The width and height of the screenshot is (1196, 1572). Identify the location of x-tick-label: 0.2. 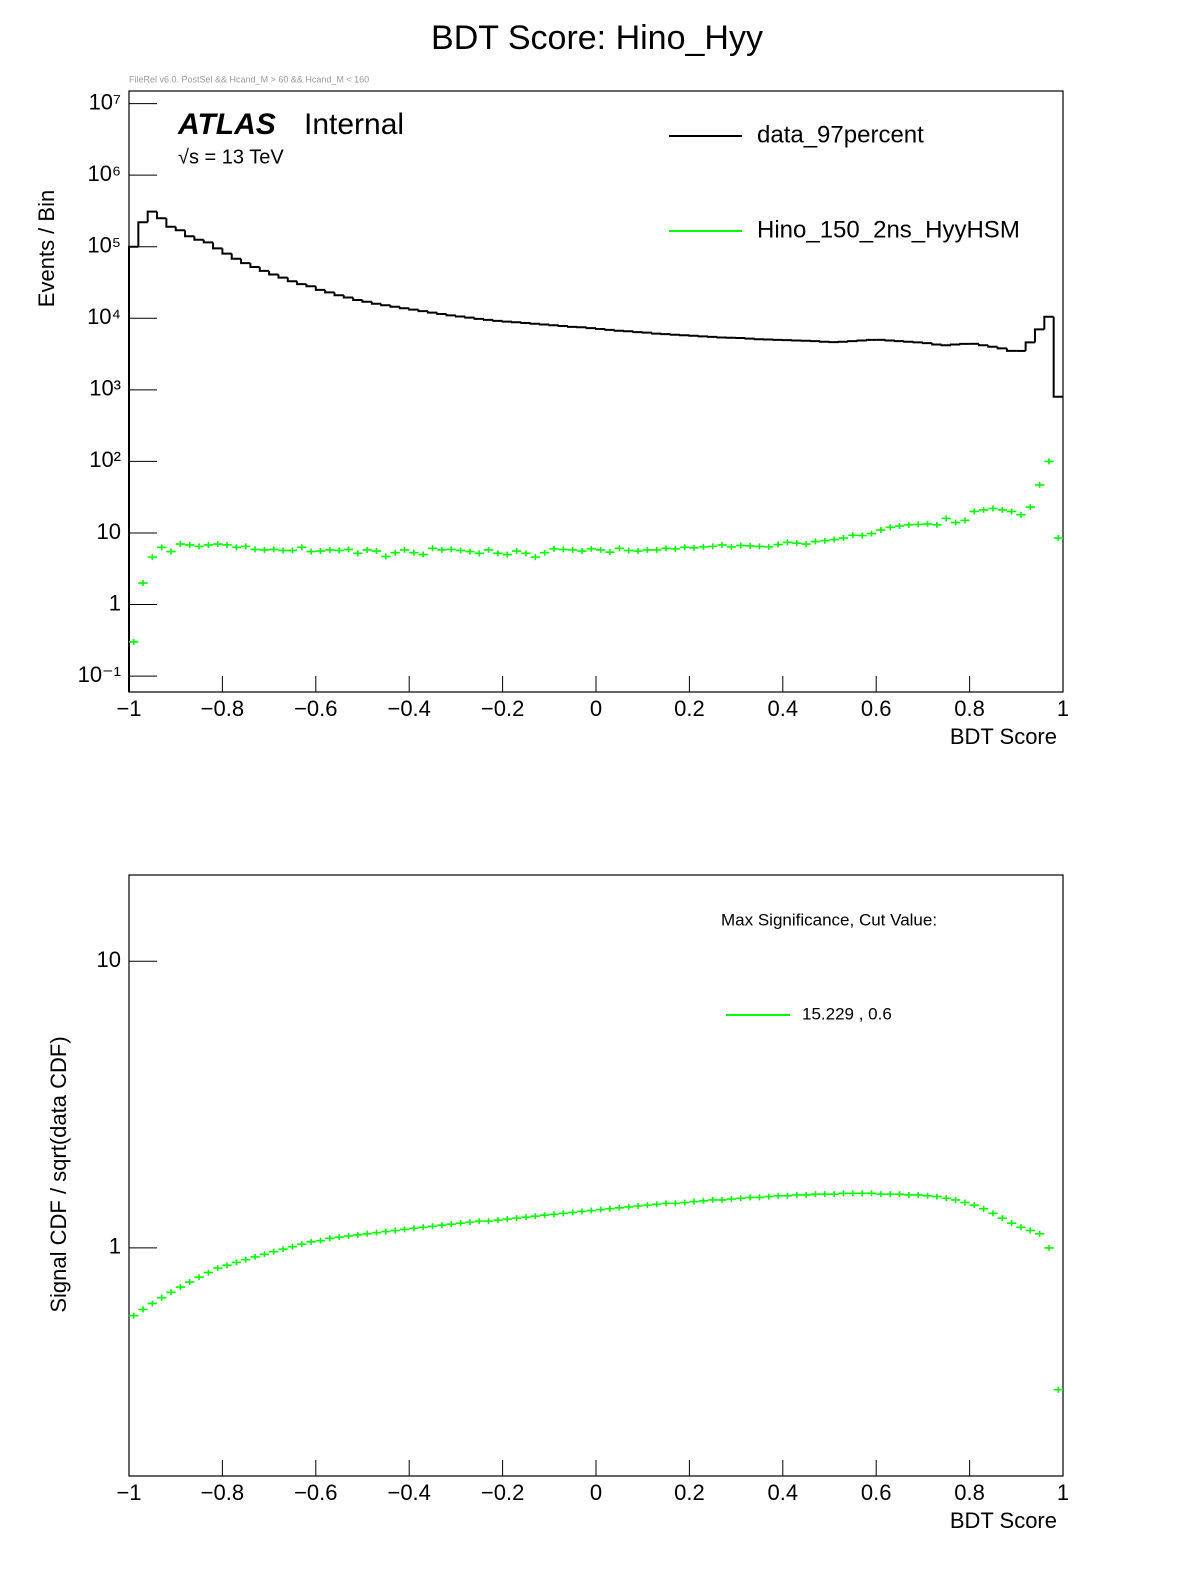
(689, 708).